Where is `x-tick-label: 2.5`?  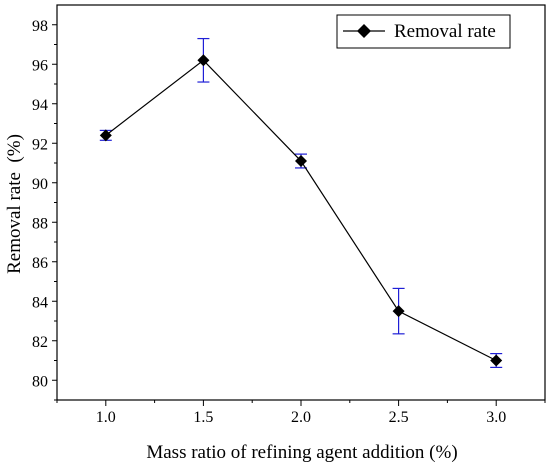 x-tick-label: 2.5 is located at coordinates (399, 417).